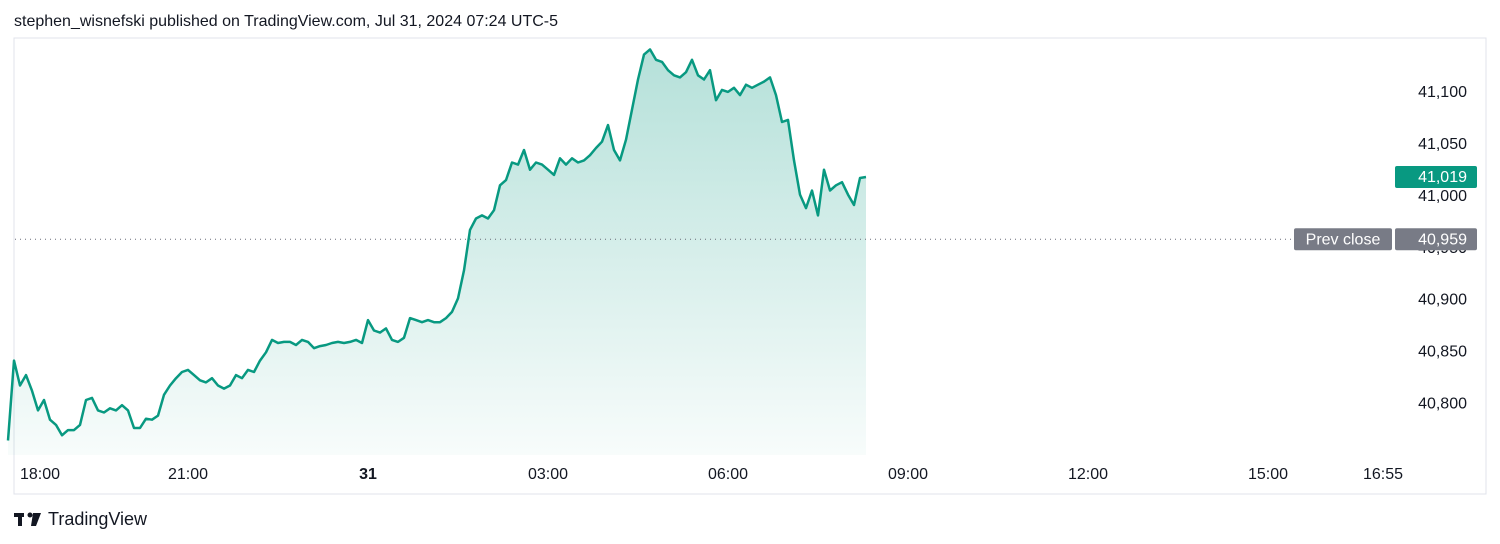 The image size is (1500, 544). I want to click on x-tick-label: 06:00, so click(728, 474).